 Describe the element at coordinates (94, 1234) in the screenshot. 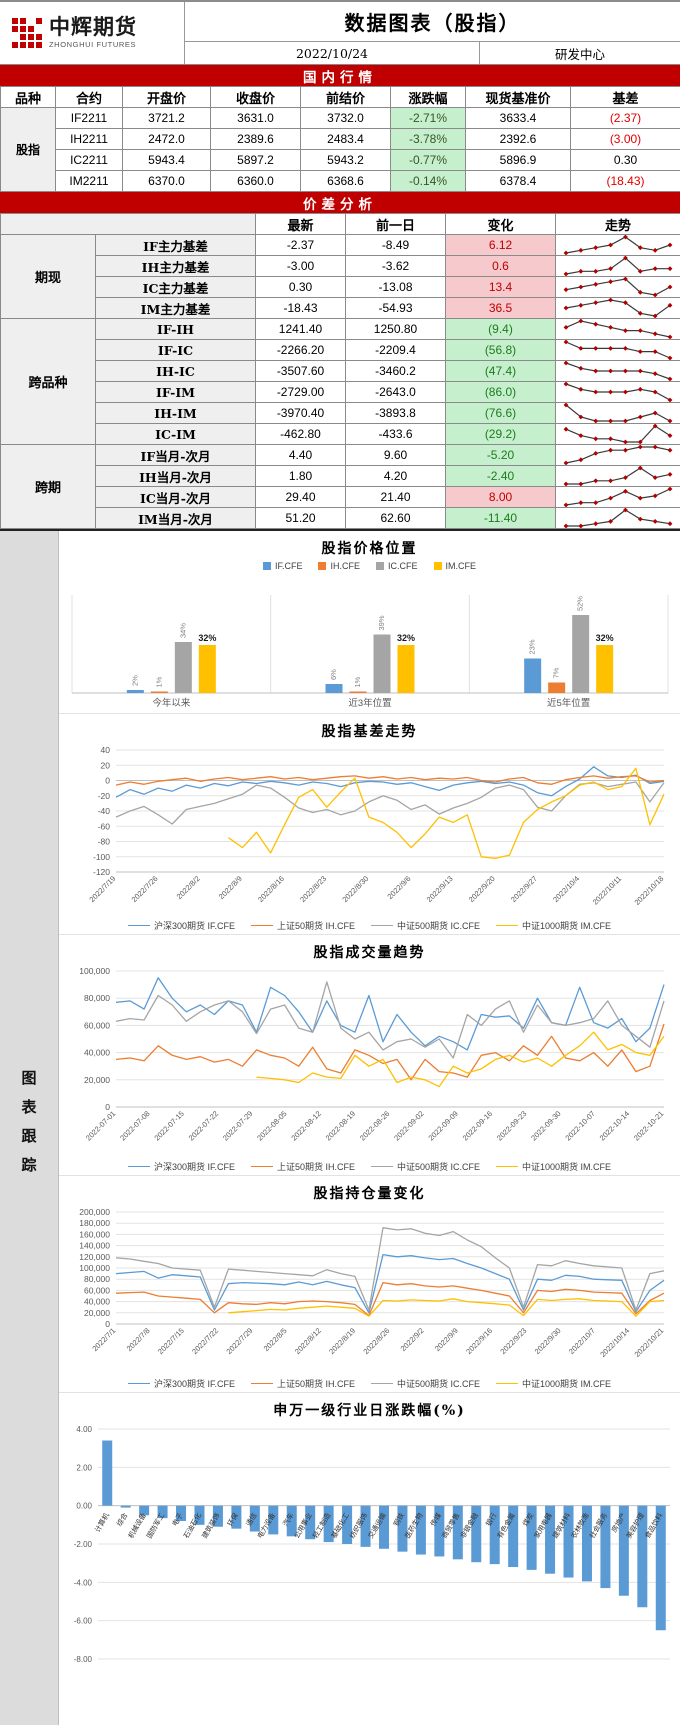

I see `svg-text: 160,000` at that location.